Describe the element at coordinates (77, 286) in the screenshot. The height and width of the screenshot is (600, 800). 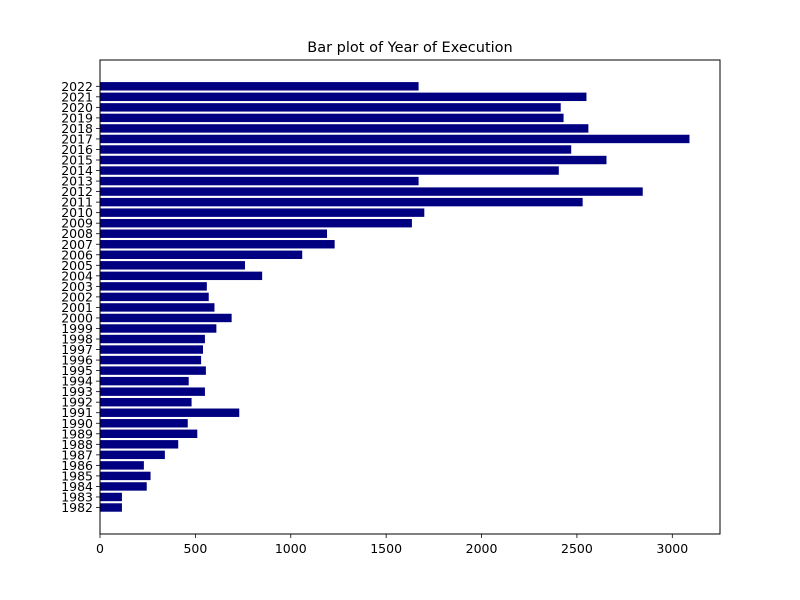
I see `y-tick-label: 2003` at that location.